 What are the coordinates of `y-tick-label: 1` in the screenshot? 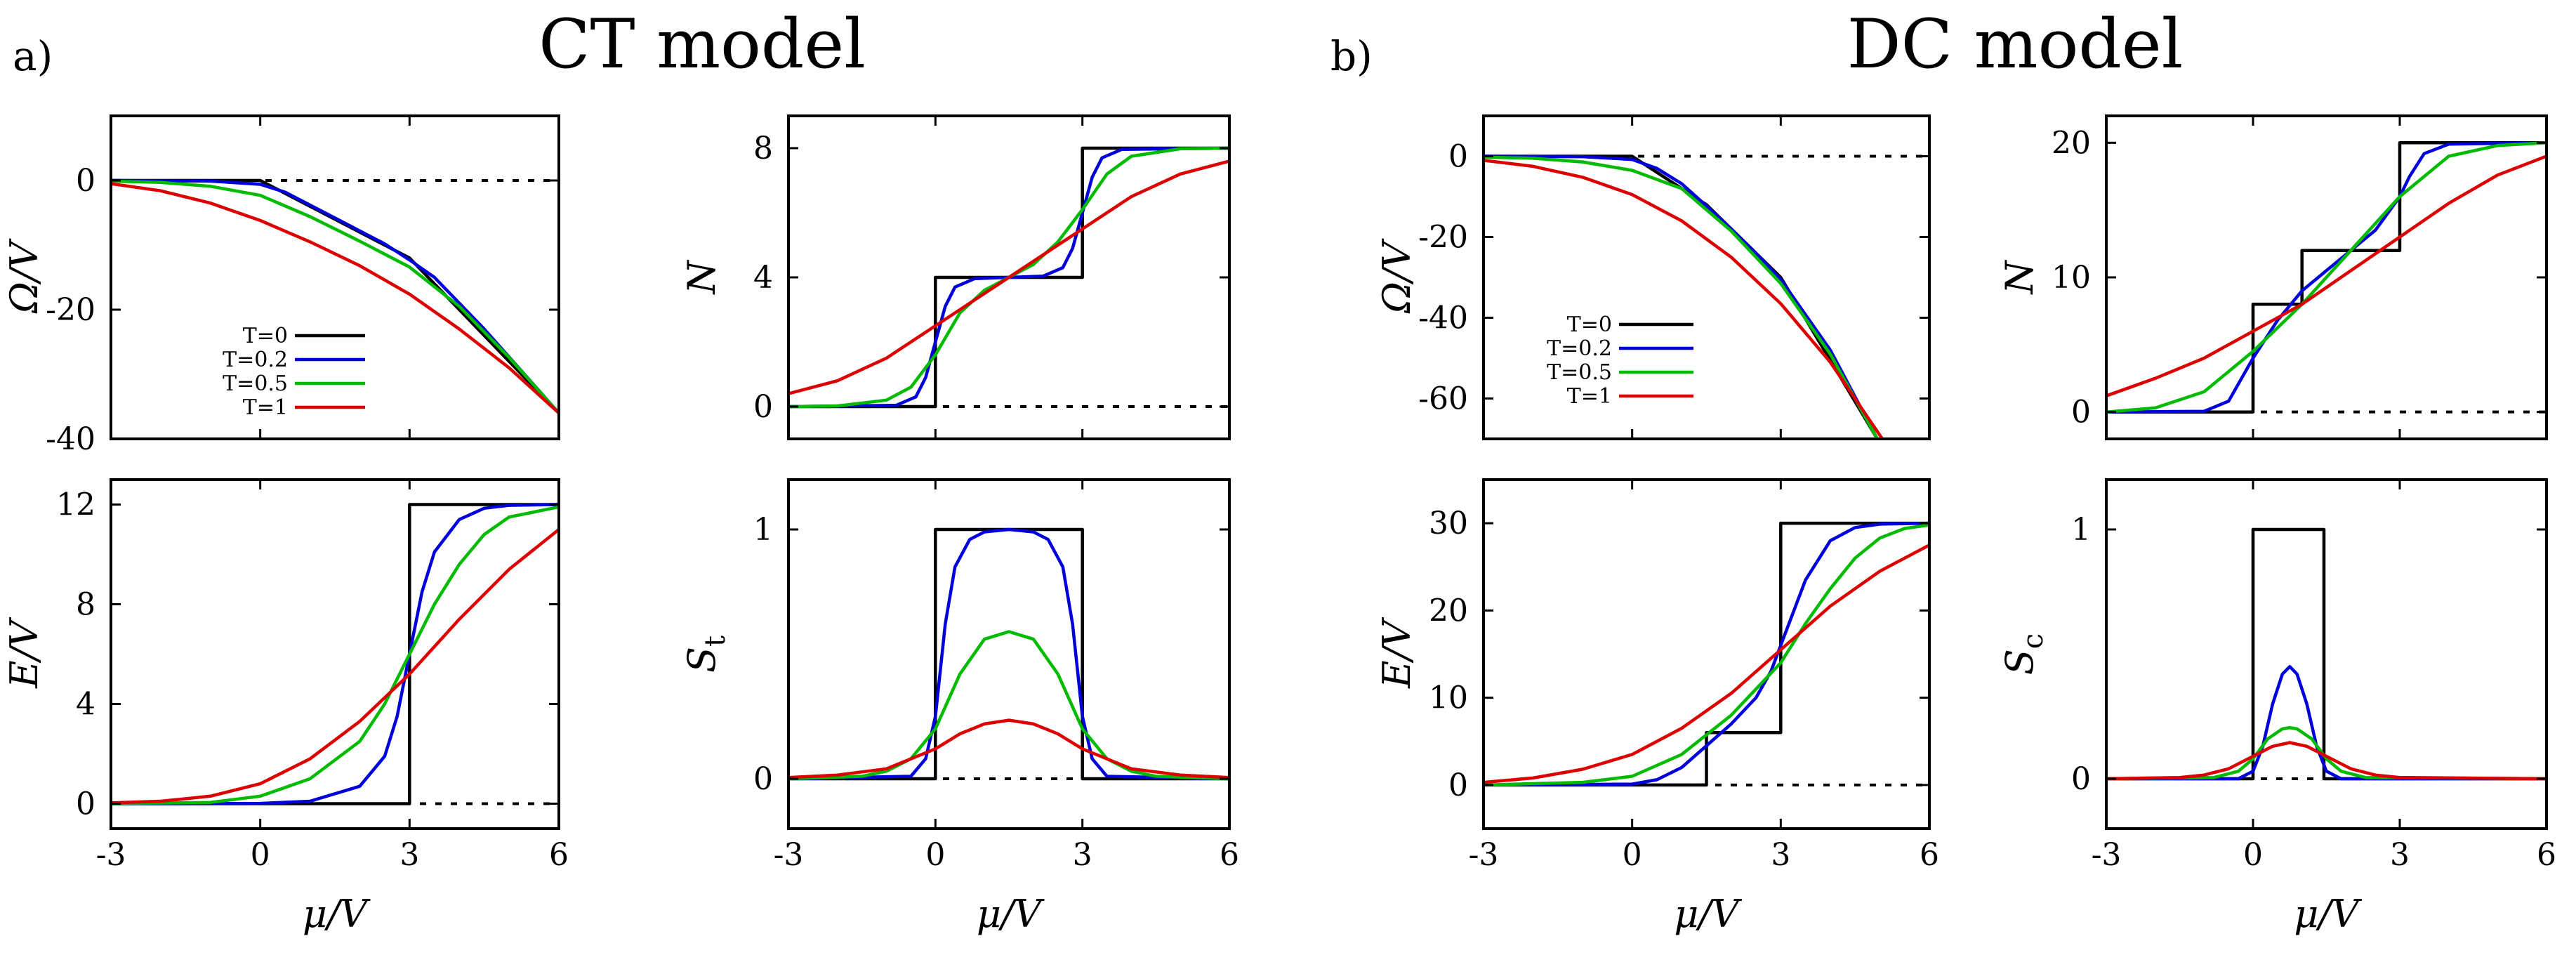 It's located at (2081, 530).